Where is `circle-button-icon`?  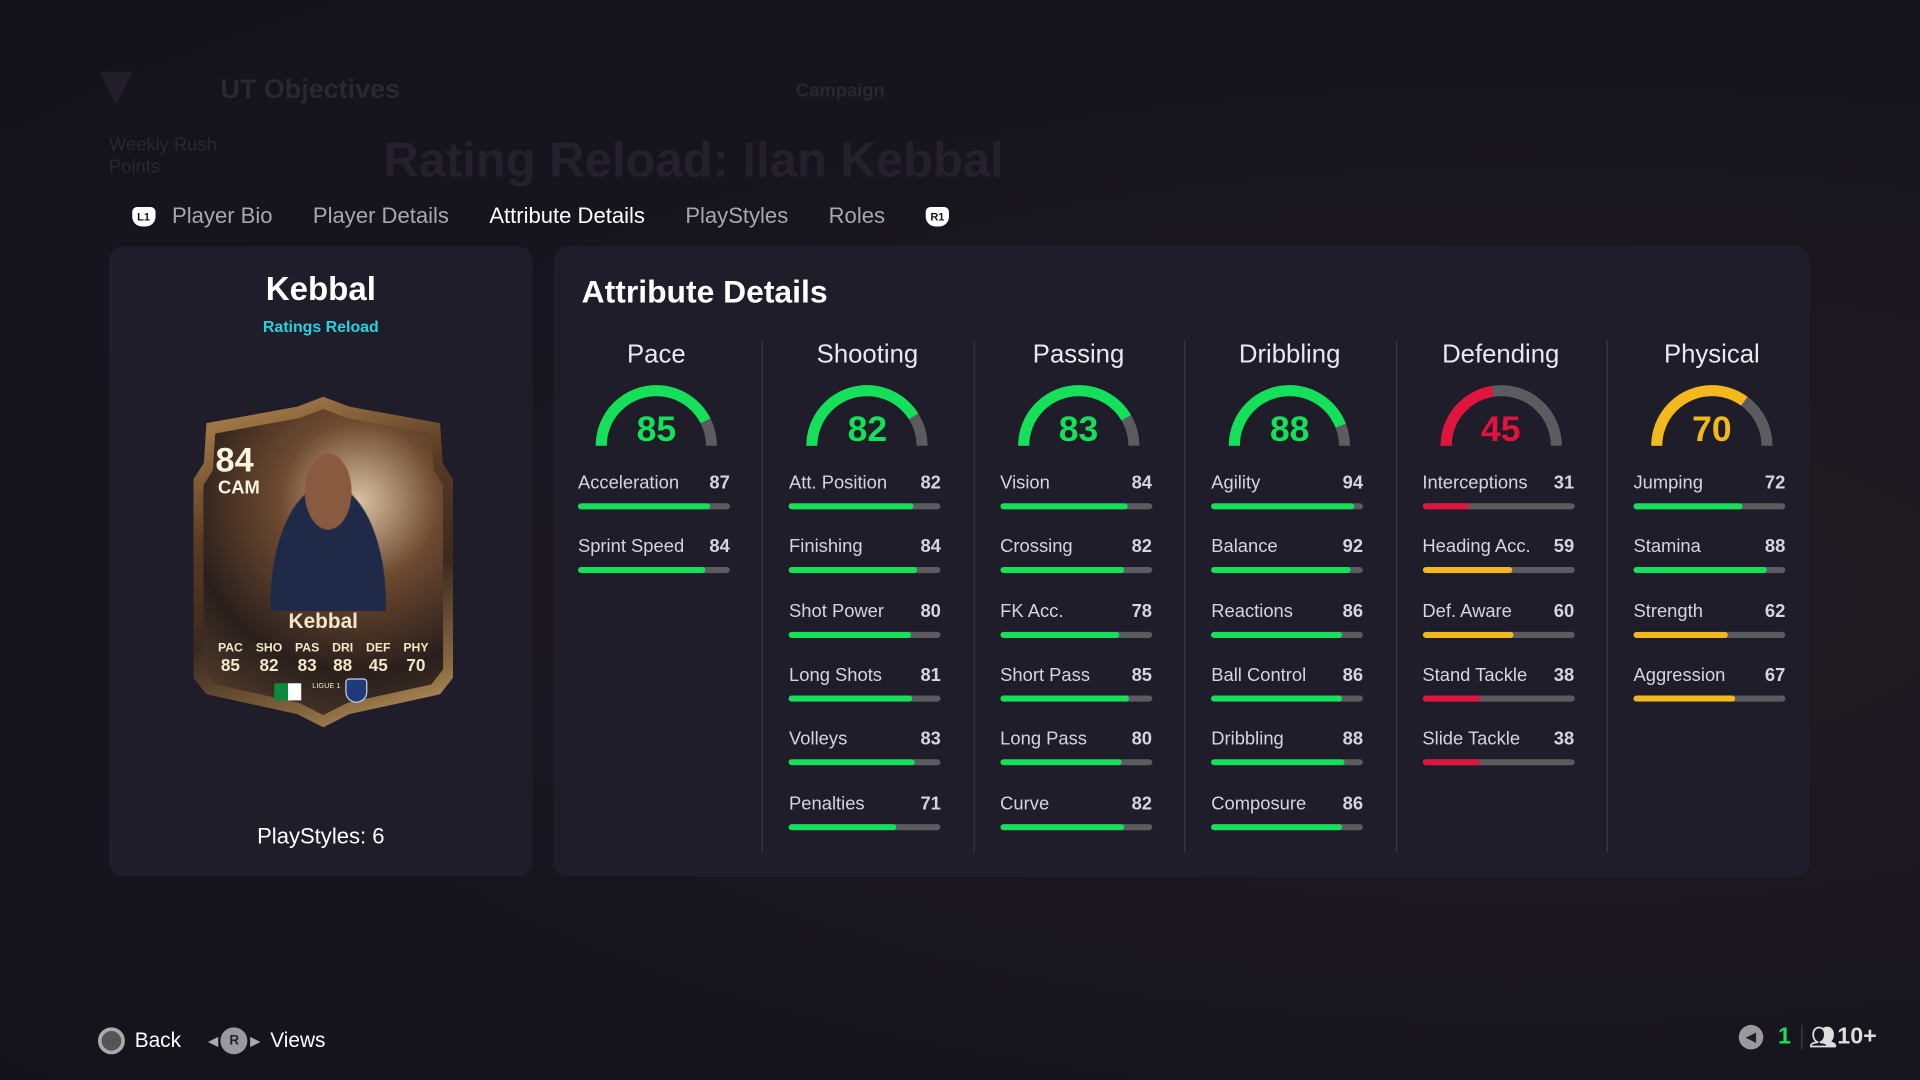 circle-button-icon is located at coordinates (111, 1041).